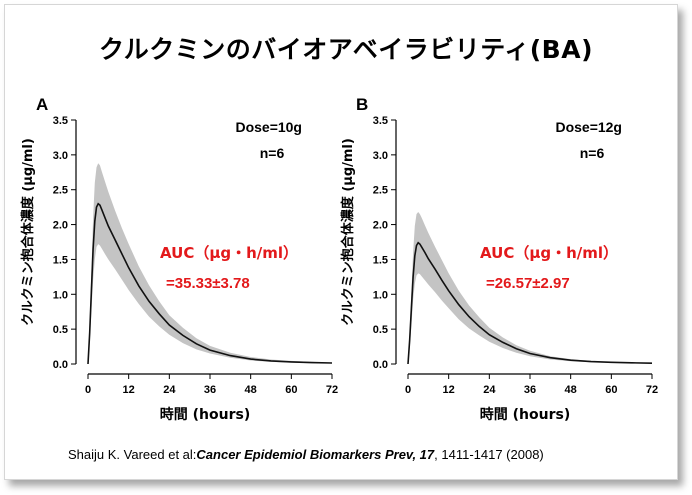 This screenshot has width=692, height=495. Describe the element at coordinates (42, 104) in the screenshot. I see `[object SVGSVGElement]: A` at that location.